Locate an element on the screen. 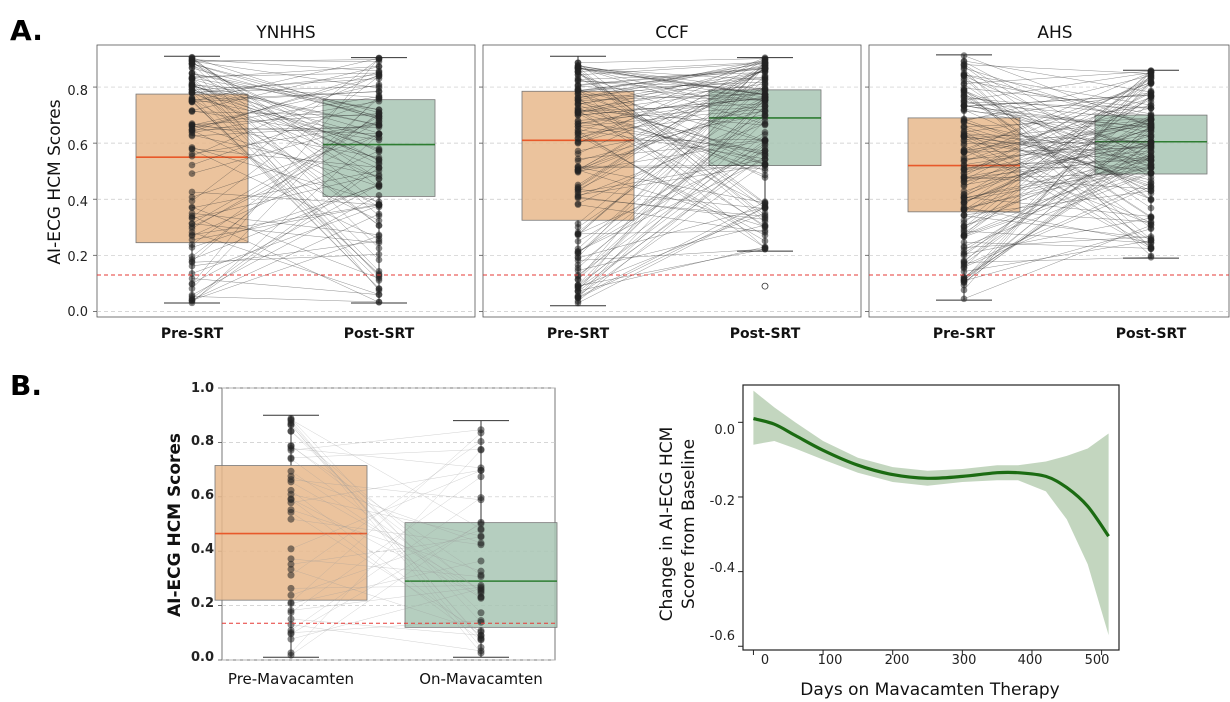  mava-x-label-on: On-Mavacamten is located at coordinates (481, 679).